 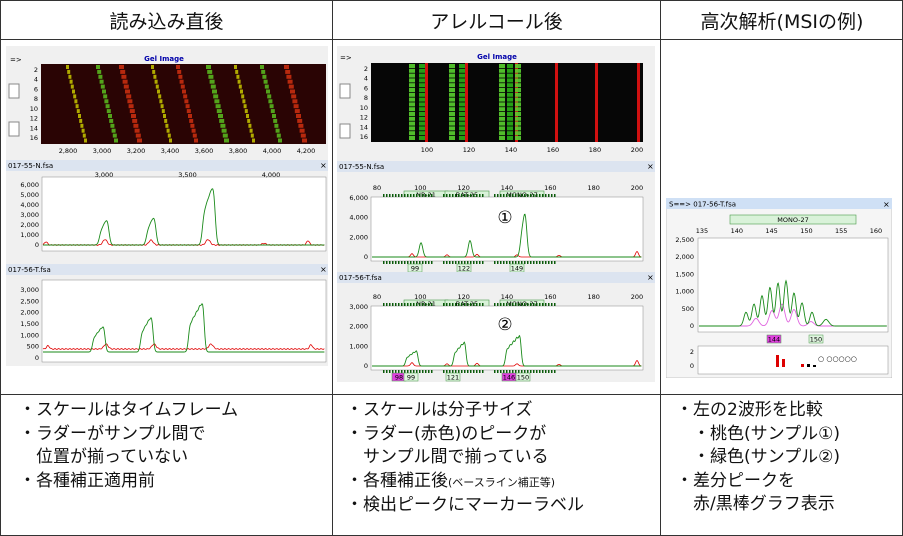 I want to click on peak-label-text: 149, so click(x=517, y=269).